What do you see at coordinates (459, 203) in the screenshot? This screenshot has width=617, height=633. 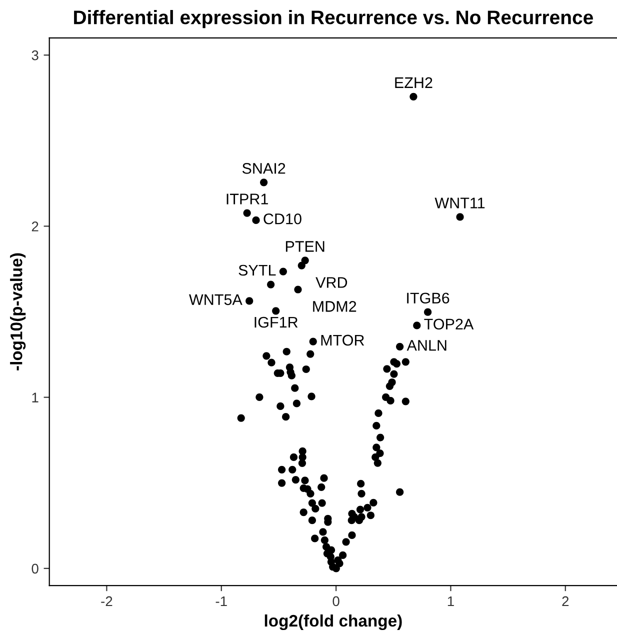 I see `annotation: WNT11` at bounding box center [459, 203].